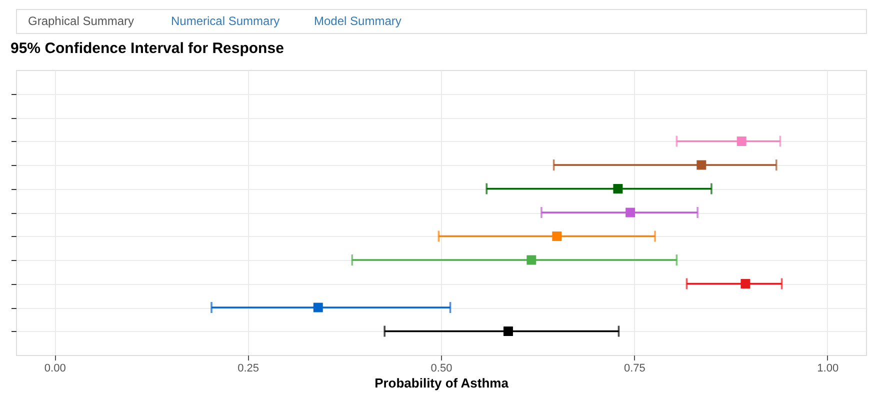 This screenshot has width=882, height=419. I want to click on text: Numerical Summary, so click(225, 21).